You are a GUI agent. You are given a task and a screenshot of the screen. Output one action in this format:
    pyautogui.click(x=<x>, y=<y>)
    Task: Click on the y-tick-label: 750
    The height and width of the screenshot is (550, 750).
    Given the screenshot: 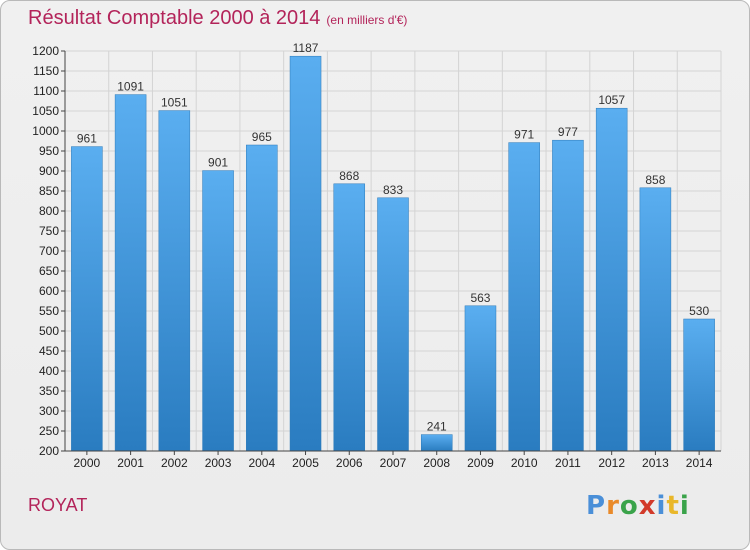 What is the action you would take?
    pyautogui.click(x=49, y=231)
    